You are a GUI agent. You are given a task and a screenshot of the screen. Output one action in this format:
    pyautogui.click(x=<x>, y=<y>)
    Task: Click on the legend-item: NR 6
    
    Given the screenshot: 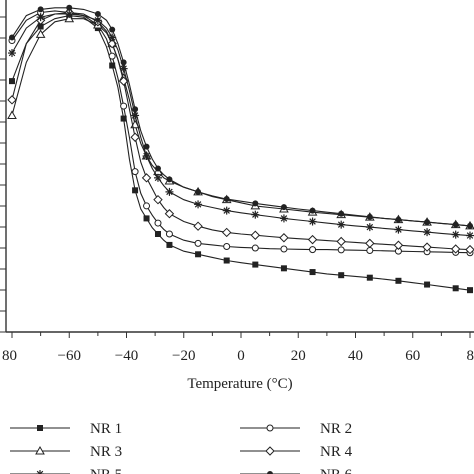 What is the action you would take?
    pyautogui.click(x=296, y=470)
    